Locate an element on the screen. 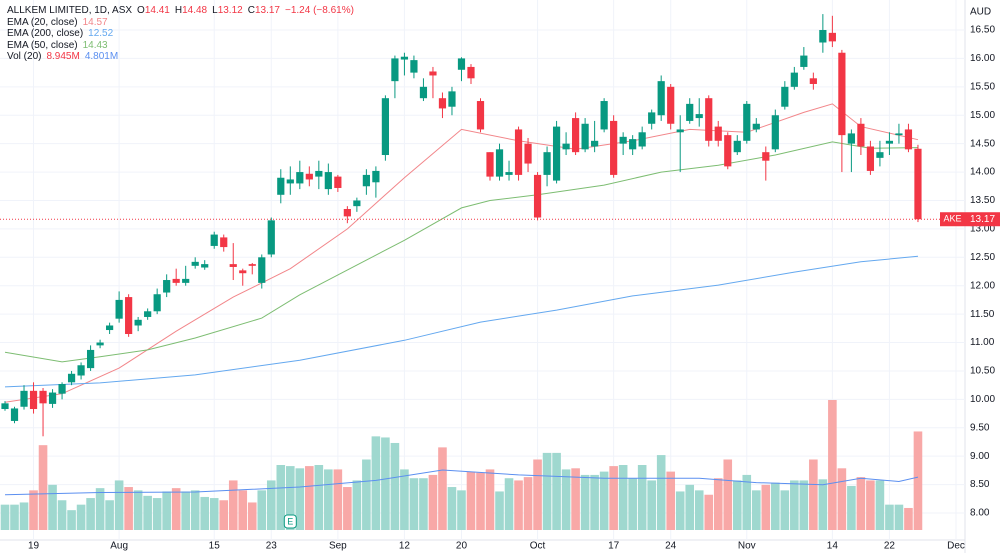 The height and width of the screenshot is (553, 1000). y-tick-label: 9.50 is located at coordinates (980, 427).